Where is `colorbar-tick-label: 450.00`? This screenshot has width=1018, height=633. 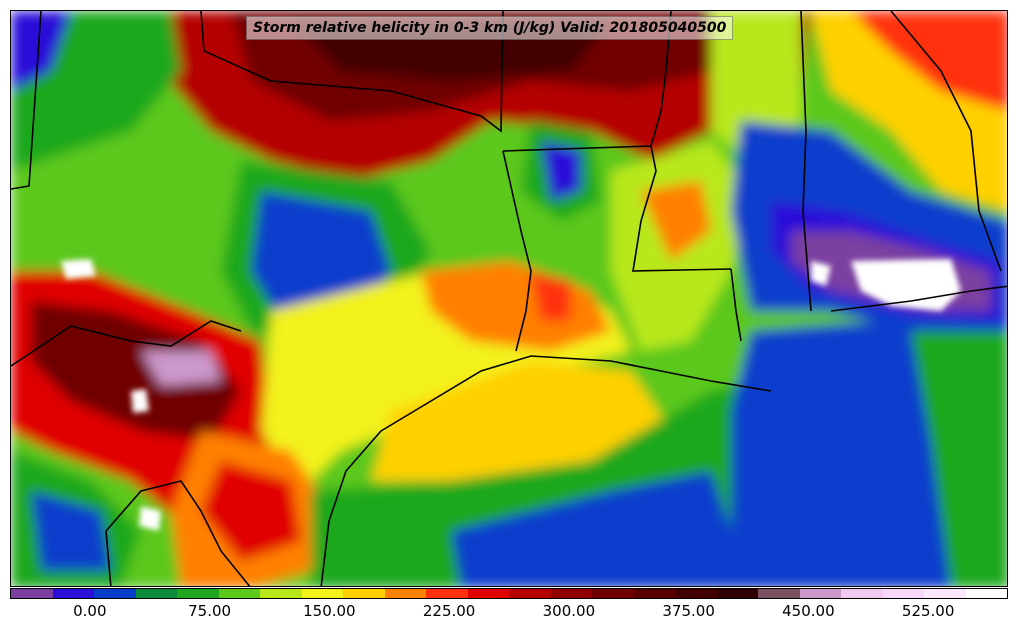 colorbar-tick-label: 450.00 is located at coordinates (808, 611).